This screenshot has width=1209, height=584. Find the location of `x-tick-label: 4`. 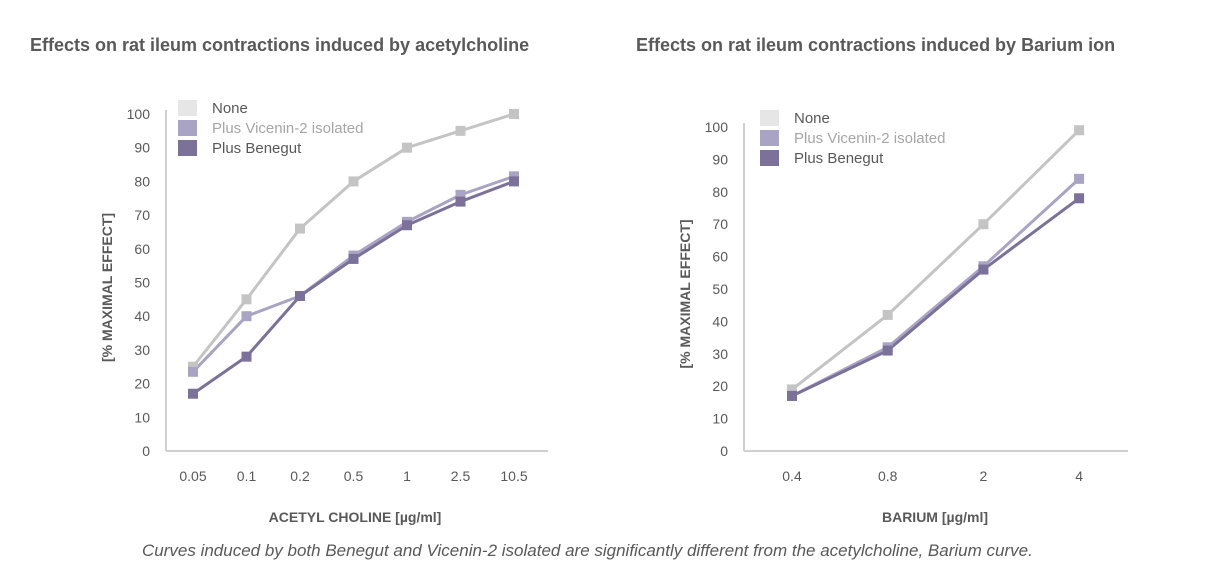

x-tick-label: 4 is located at coordinates (1079, 476).